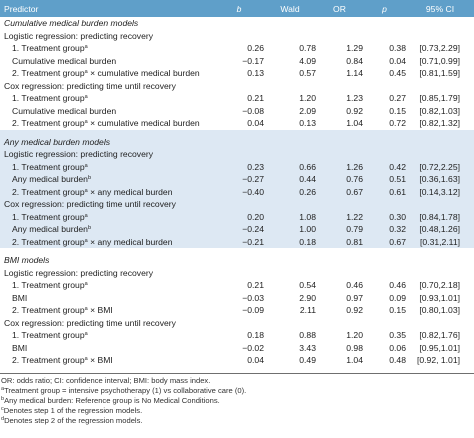  I want to click on or-cell: 1.04, so click(354, 360).